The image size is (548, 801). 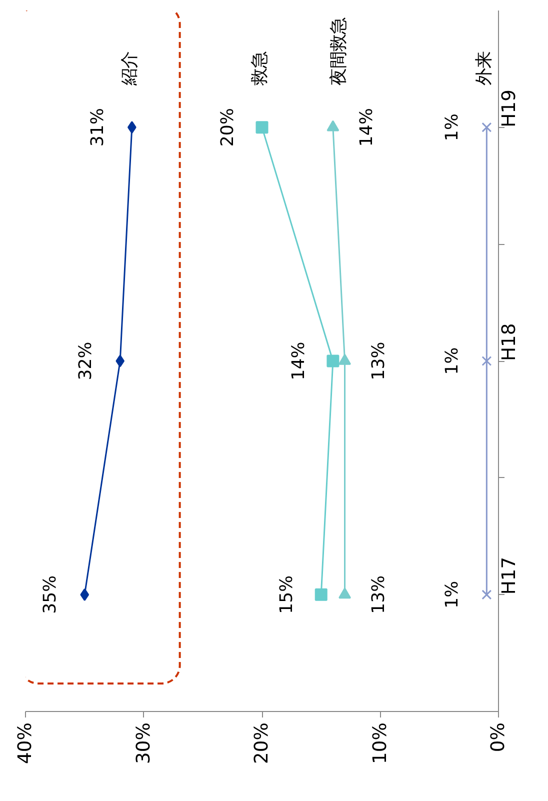 I want to click on x-tick-label: 20%, so click(x=262, y=743).